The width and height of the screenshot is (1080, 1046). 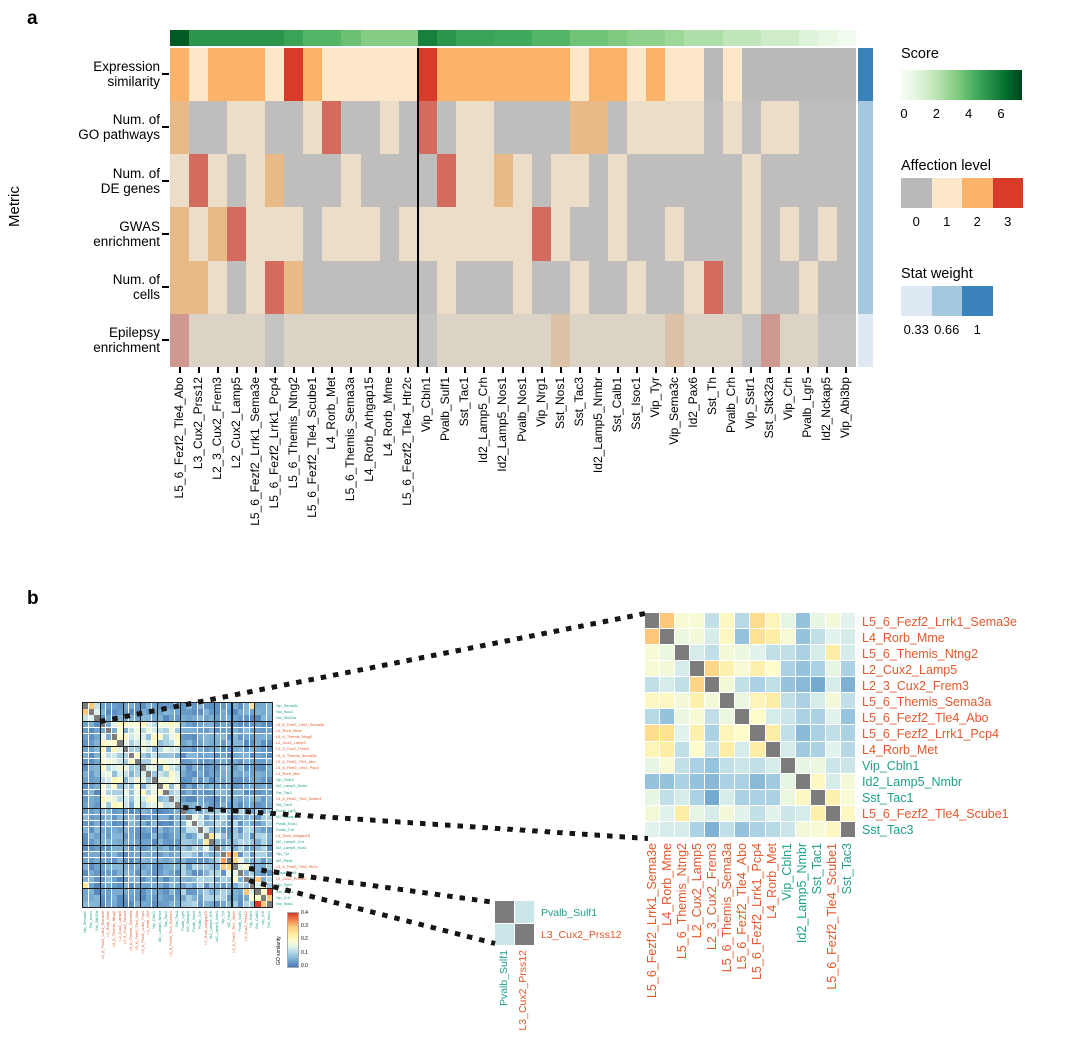 What do you see at coordinates (304, 913) in the screenshot?
I see `go-colorbar-tick-label: 0.4` at bounding box center [304, 913].